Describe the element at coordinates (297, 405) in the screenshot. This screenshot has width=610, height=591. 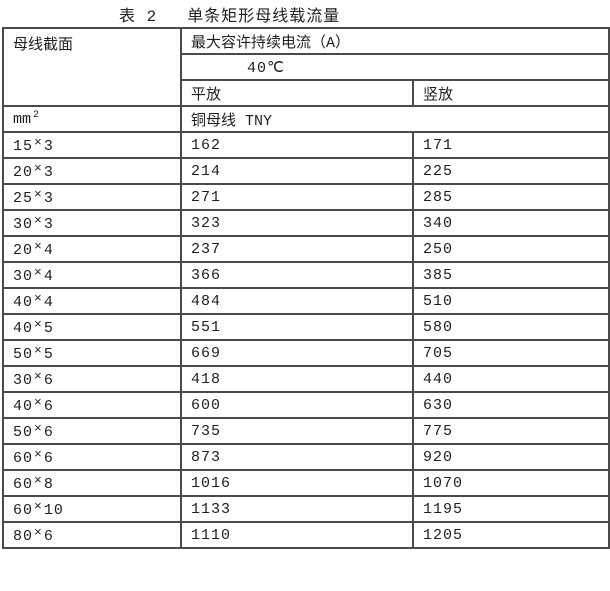
I see `flat-current-cell: 600` at that location.